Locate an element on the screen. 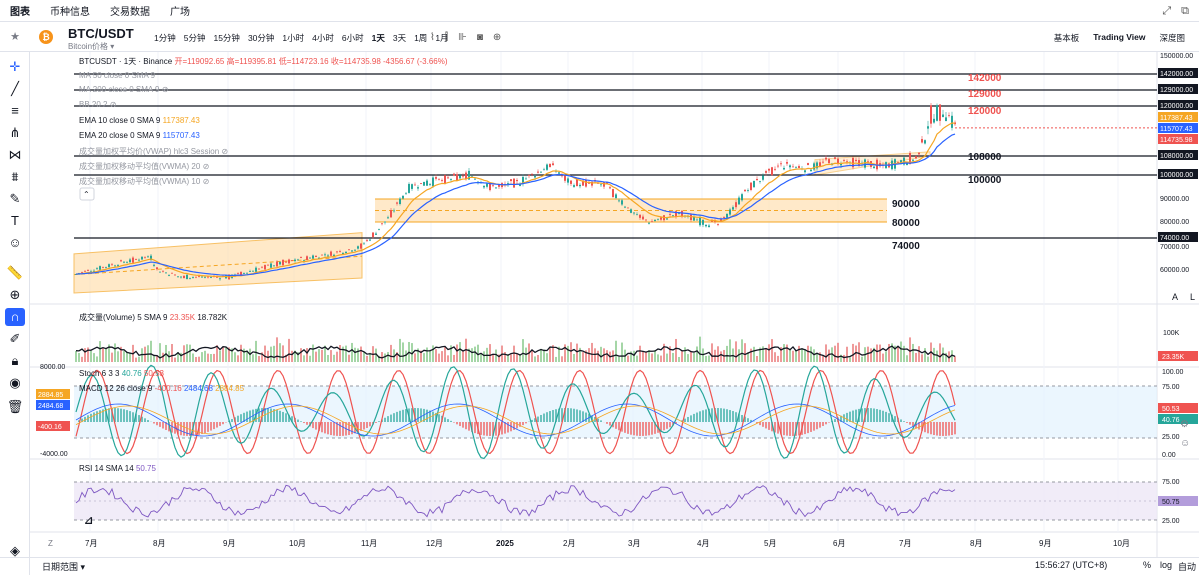  pitchfork-icon: ⋔ is located at coordinates (15, 132).